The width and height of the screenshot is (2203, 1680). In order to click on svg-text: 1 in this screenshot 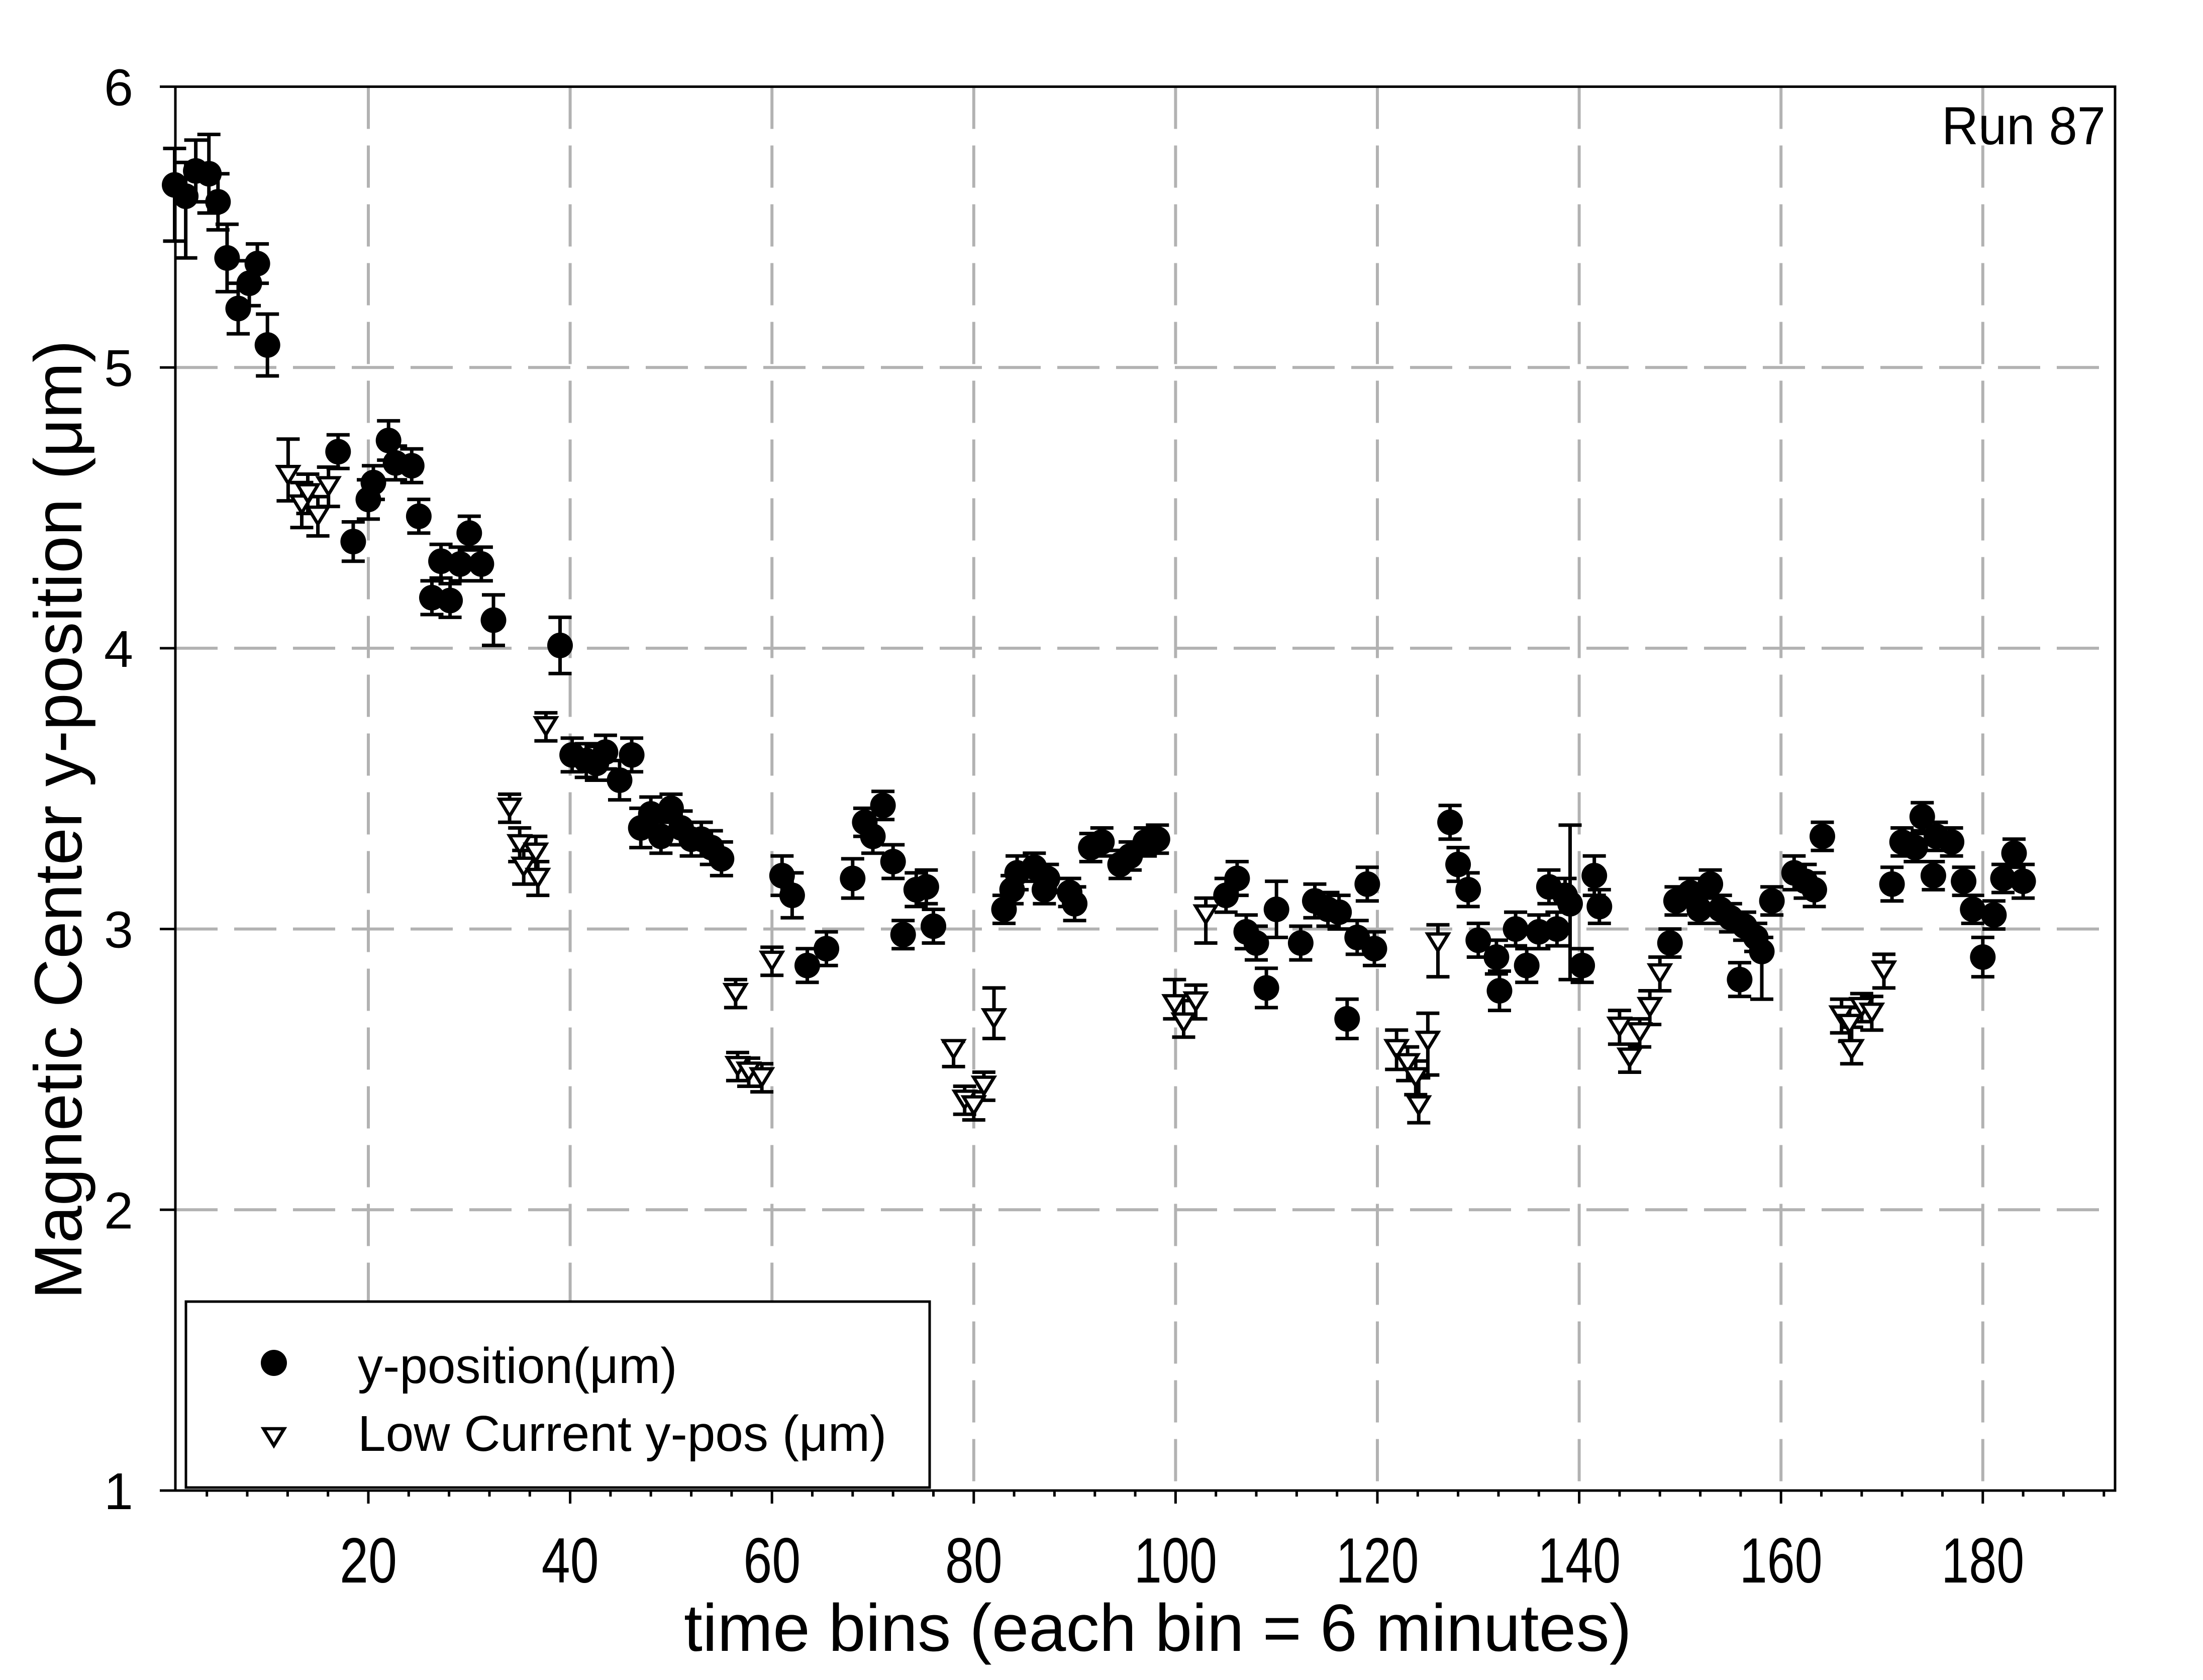, I will do `click(118, 1491)`.